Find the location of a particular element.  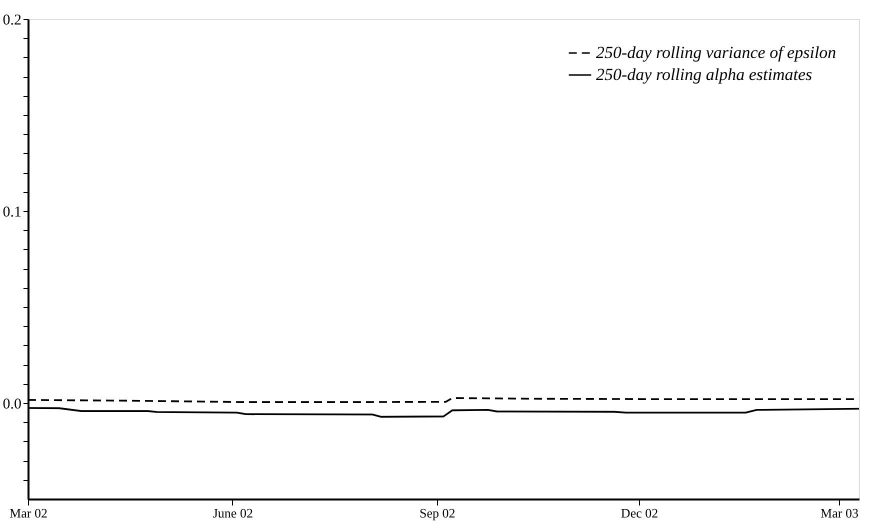

y-tick-label: 0.2 is located at coordinates (12, 20).